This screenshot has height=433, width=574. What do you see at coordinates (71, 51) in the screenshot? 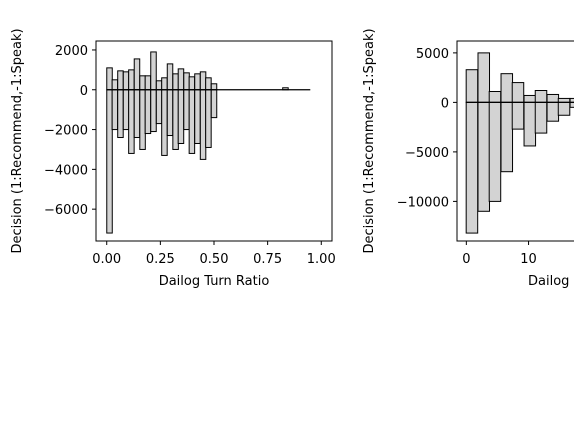
I see `left-ytick-label-0: 2000` at bounding box center [71, 51].